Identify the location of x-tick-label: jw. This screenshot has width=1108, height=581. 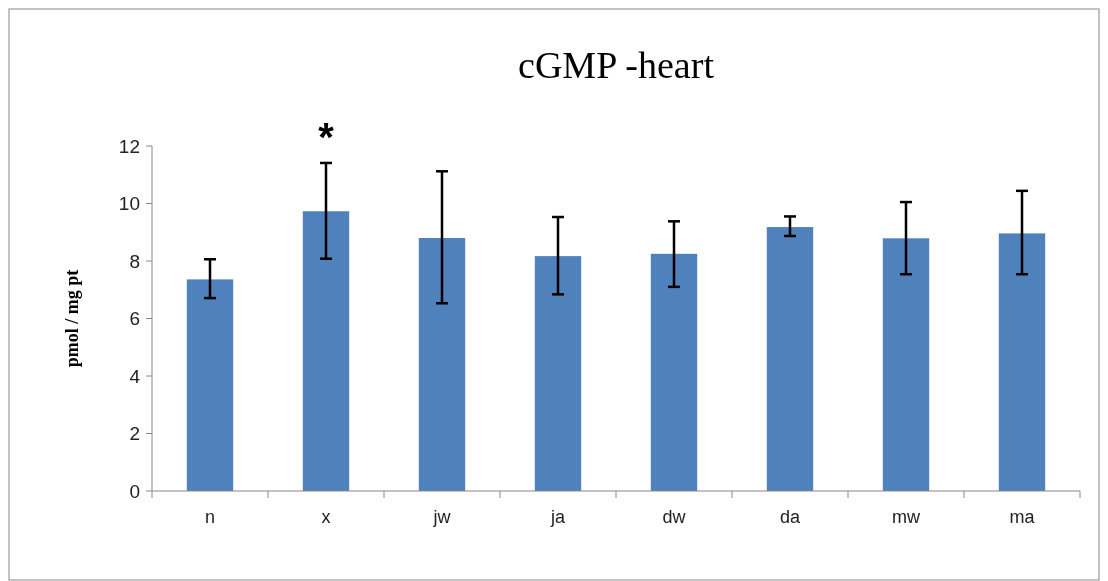
(442, 517).